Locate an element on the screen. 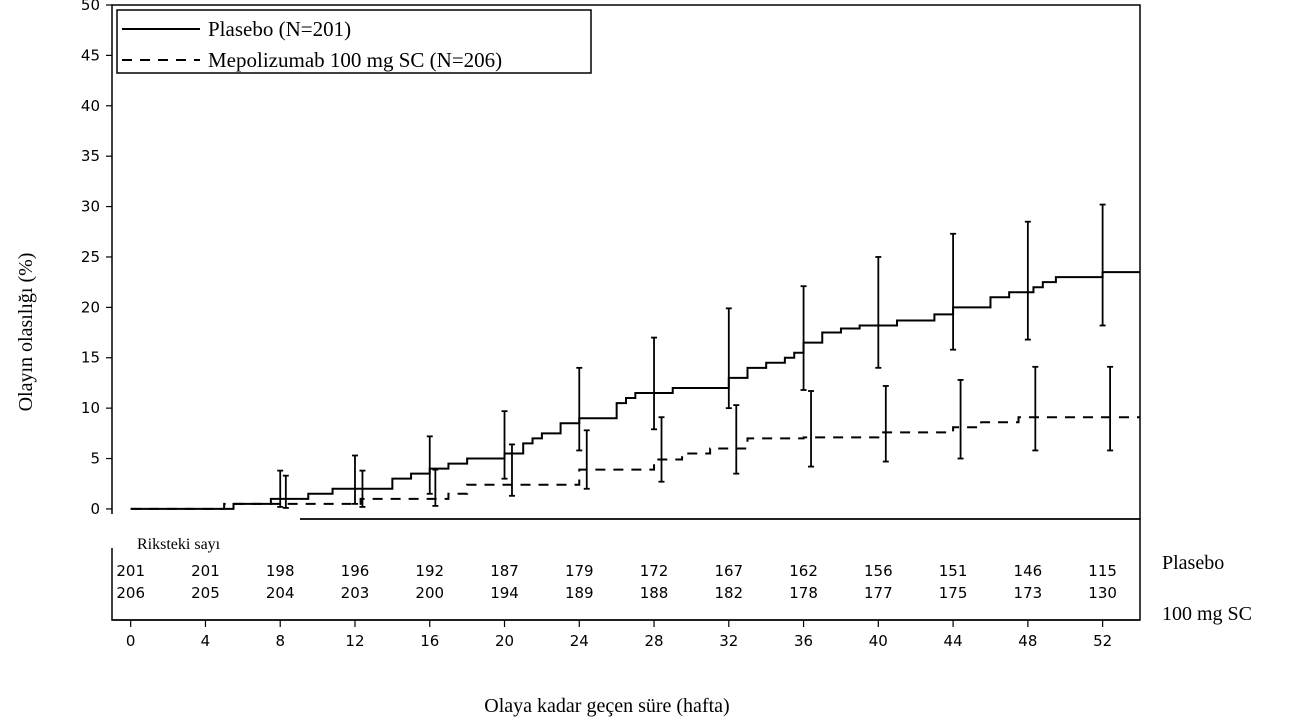 This screenshot has width=1298, height=720. legend-box is located at coordinates (354, 41).